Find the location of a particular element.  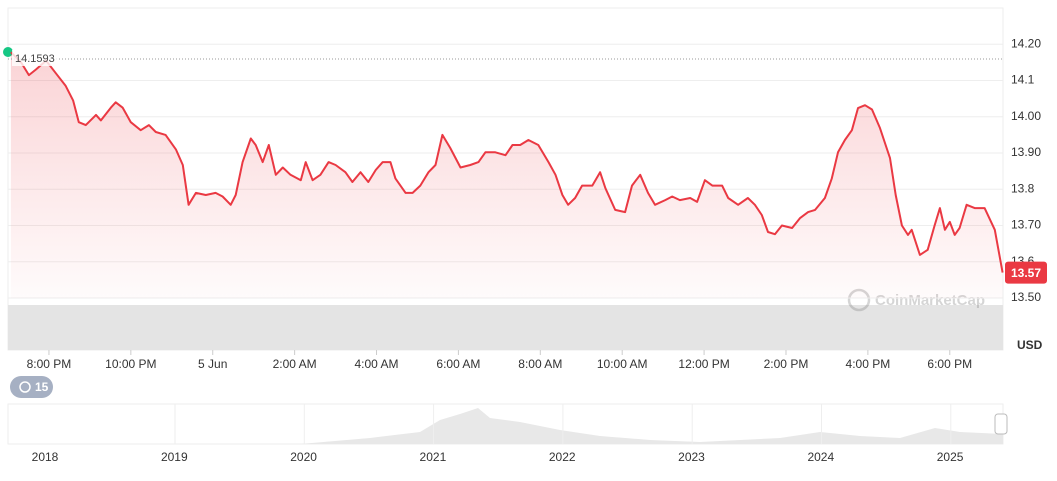

x-tick-label: 2:00 AM is located at coordinates (295, 364).